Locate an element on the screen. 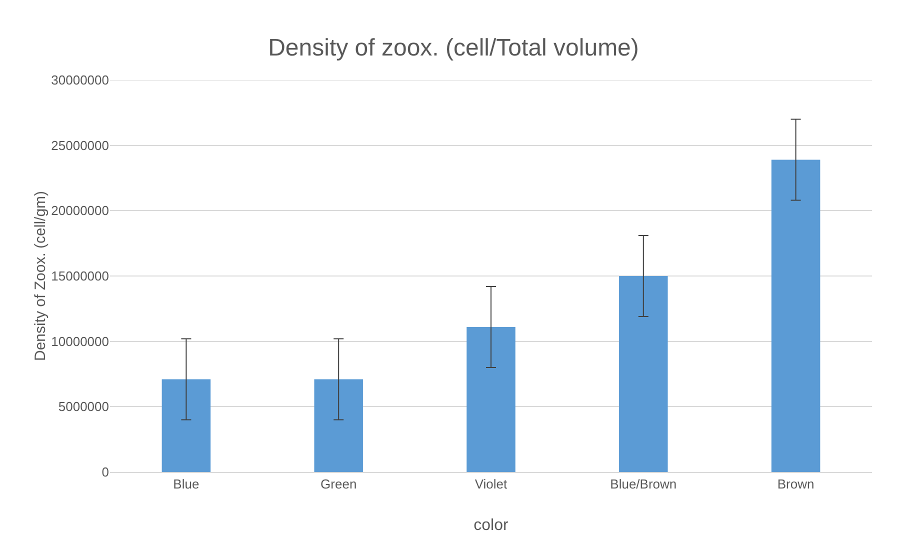 The width and height of the screenshot is (907, 552). x-tick-label: Blue/Brown is located at coordinates (643, 484).